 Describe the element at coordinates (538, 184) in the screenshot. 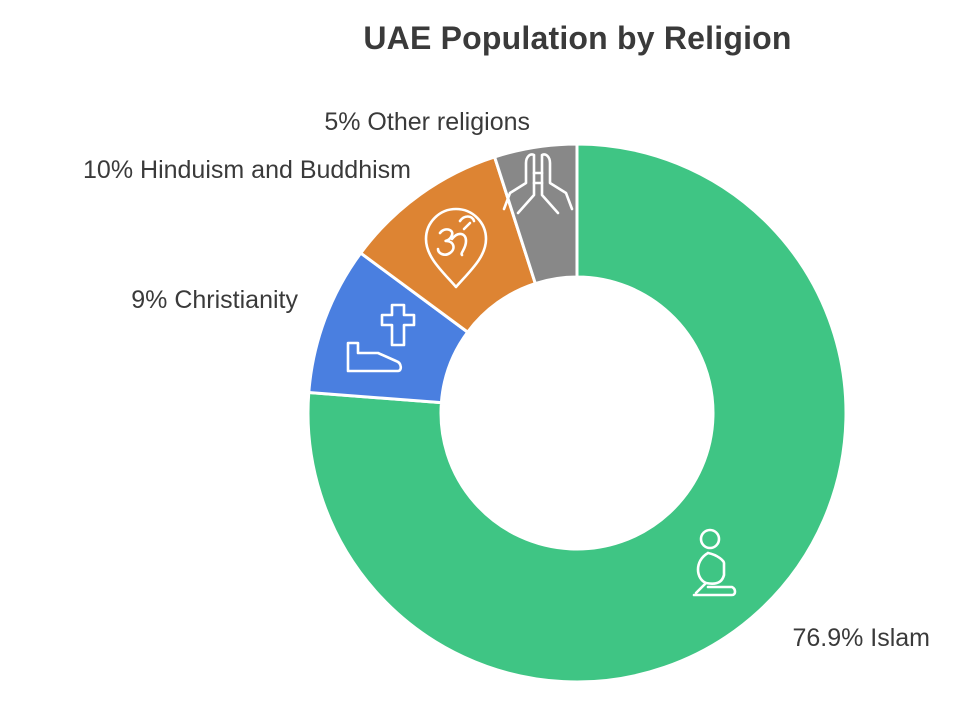

I see `praying-hands-icon` at that location.